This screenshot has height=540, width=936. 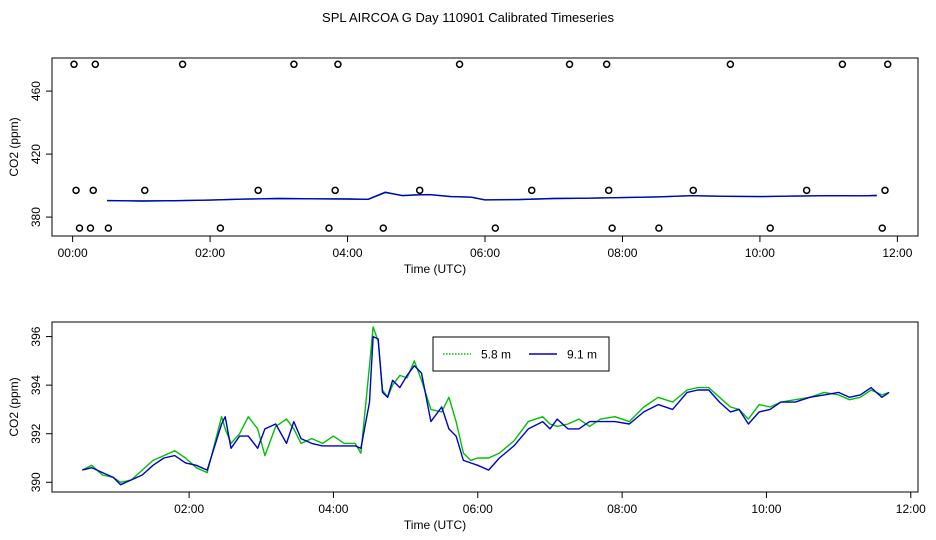 What do you see at coordinates (496, 355) in the screenshot?
I see `legend-label: 5.8 m` at bounding box center [496, 355].